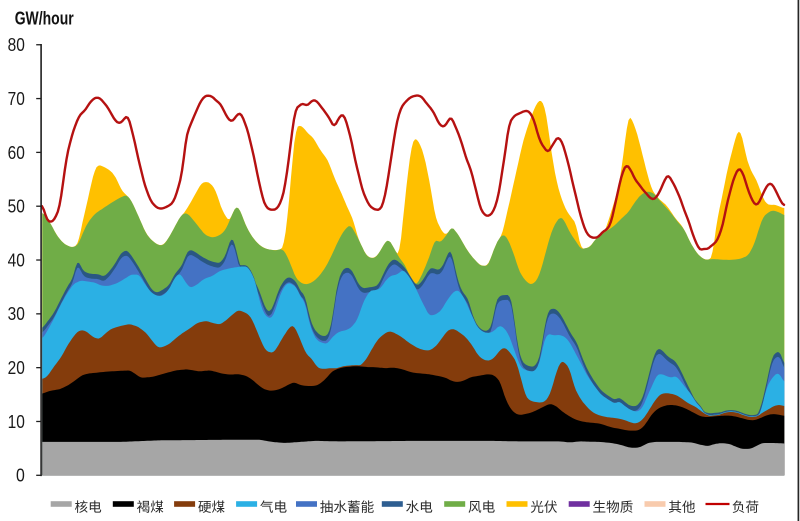  Describe the element at coordinates (16, 45) in the screenshot. I see `svg-text: 80` at that location.